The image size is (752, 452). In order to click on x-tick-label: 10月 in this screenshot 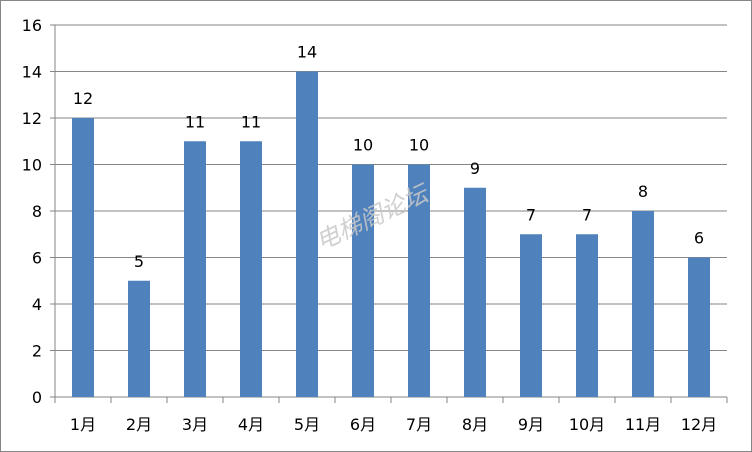, I will do `click(587, 424)`.